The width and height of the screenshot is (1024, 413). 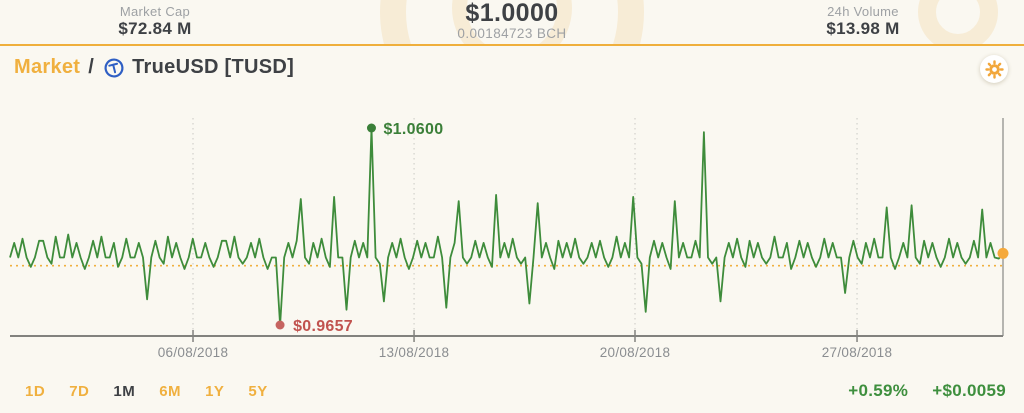 What do you see at coordinates (114, 67) in the screenshot?
I see `trueusd-coin-icon` at bounding box center [114, 67].